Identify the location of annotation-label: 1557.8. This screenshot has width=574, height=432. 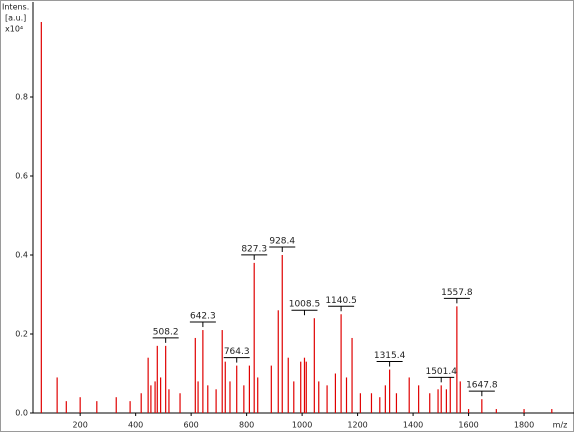
(457, 293).